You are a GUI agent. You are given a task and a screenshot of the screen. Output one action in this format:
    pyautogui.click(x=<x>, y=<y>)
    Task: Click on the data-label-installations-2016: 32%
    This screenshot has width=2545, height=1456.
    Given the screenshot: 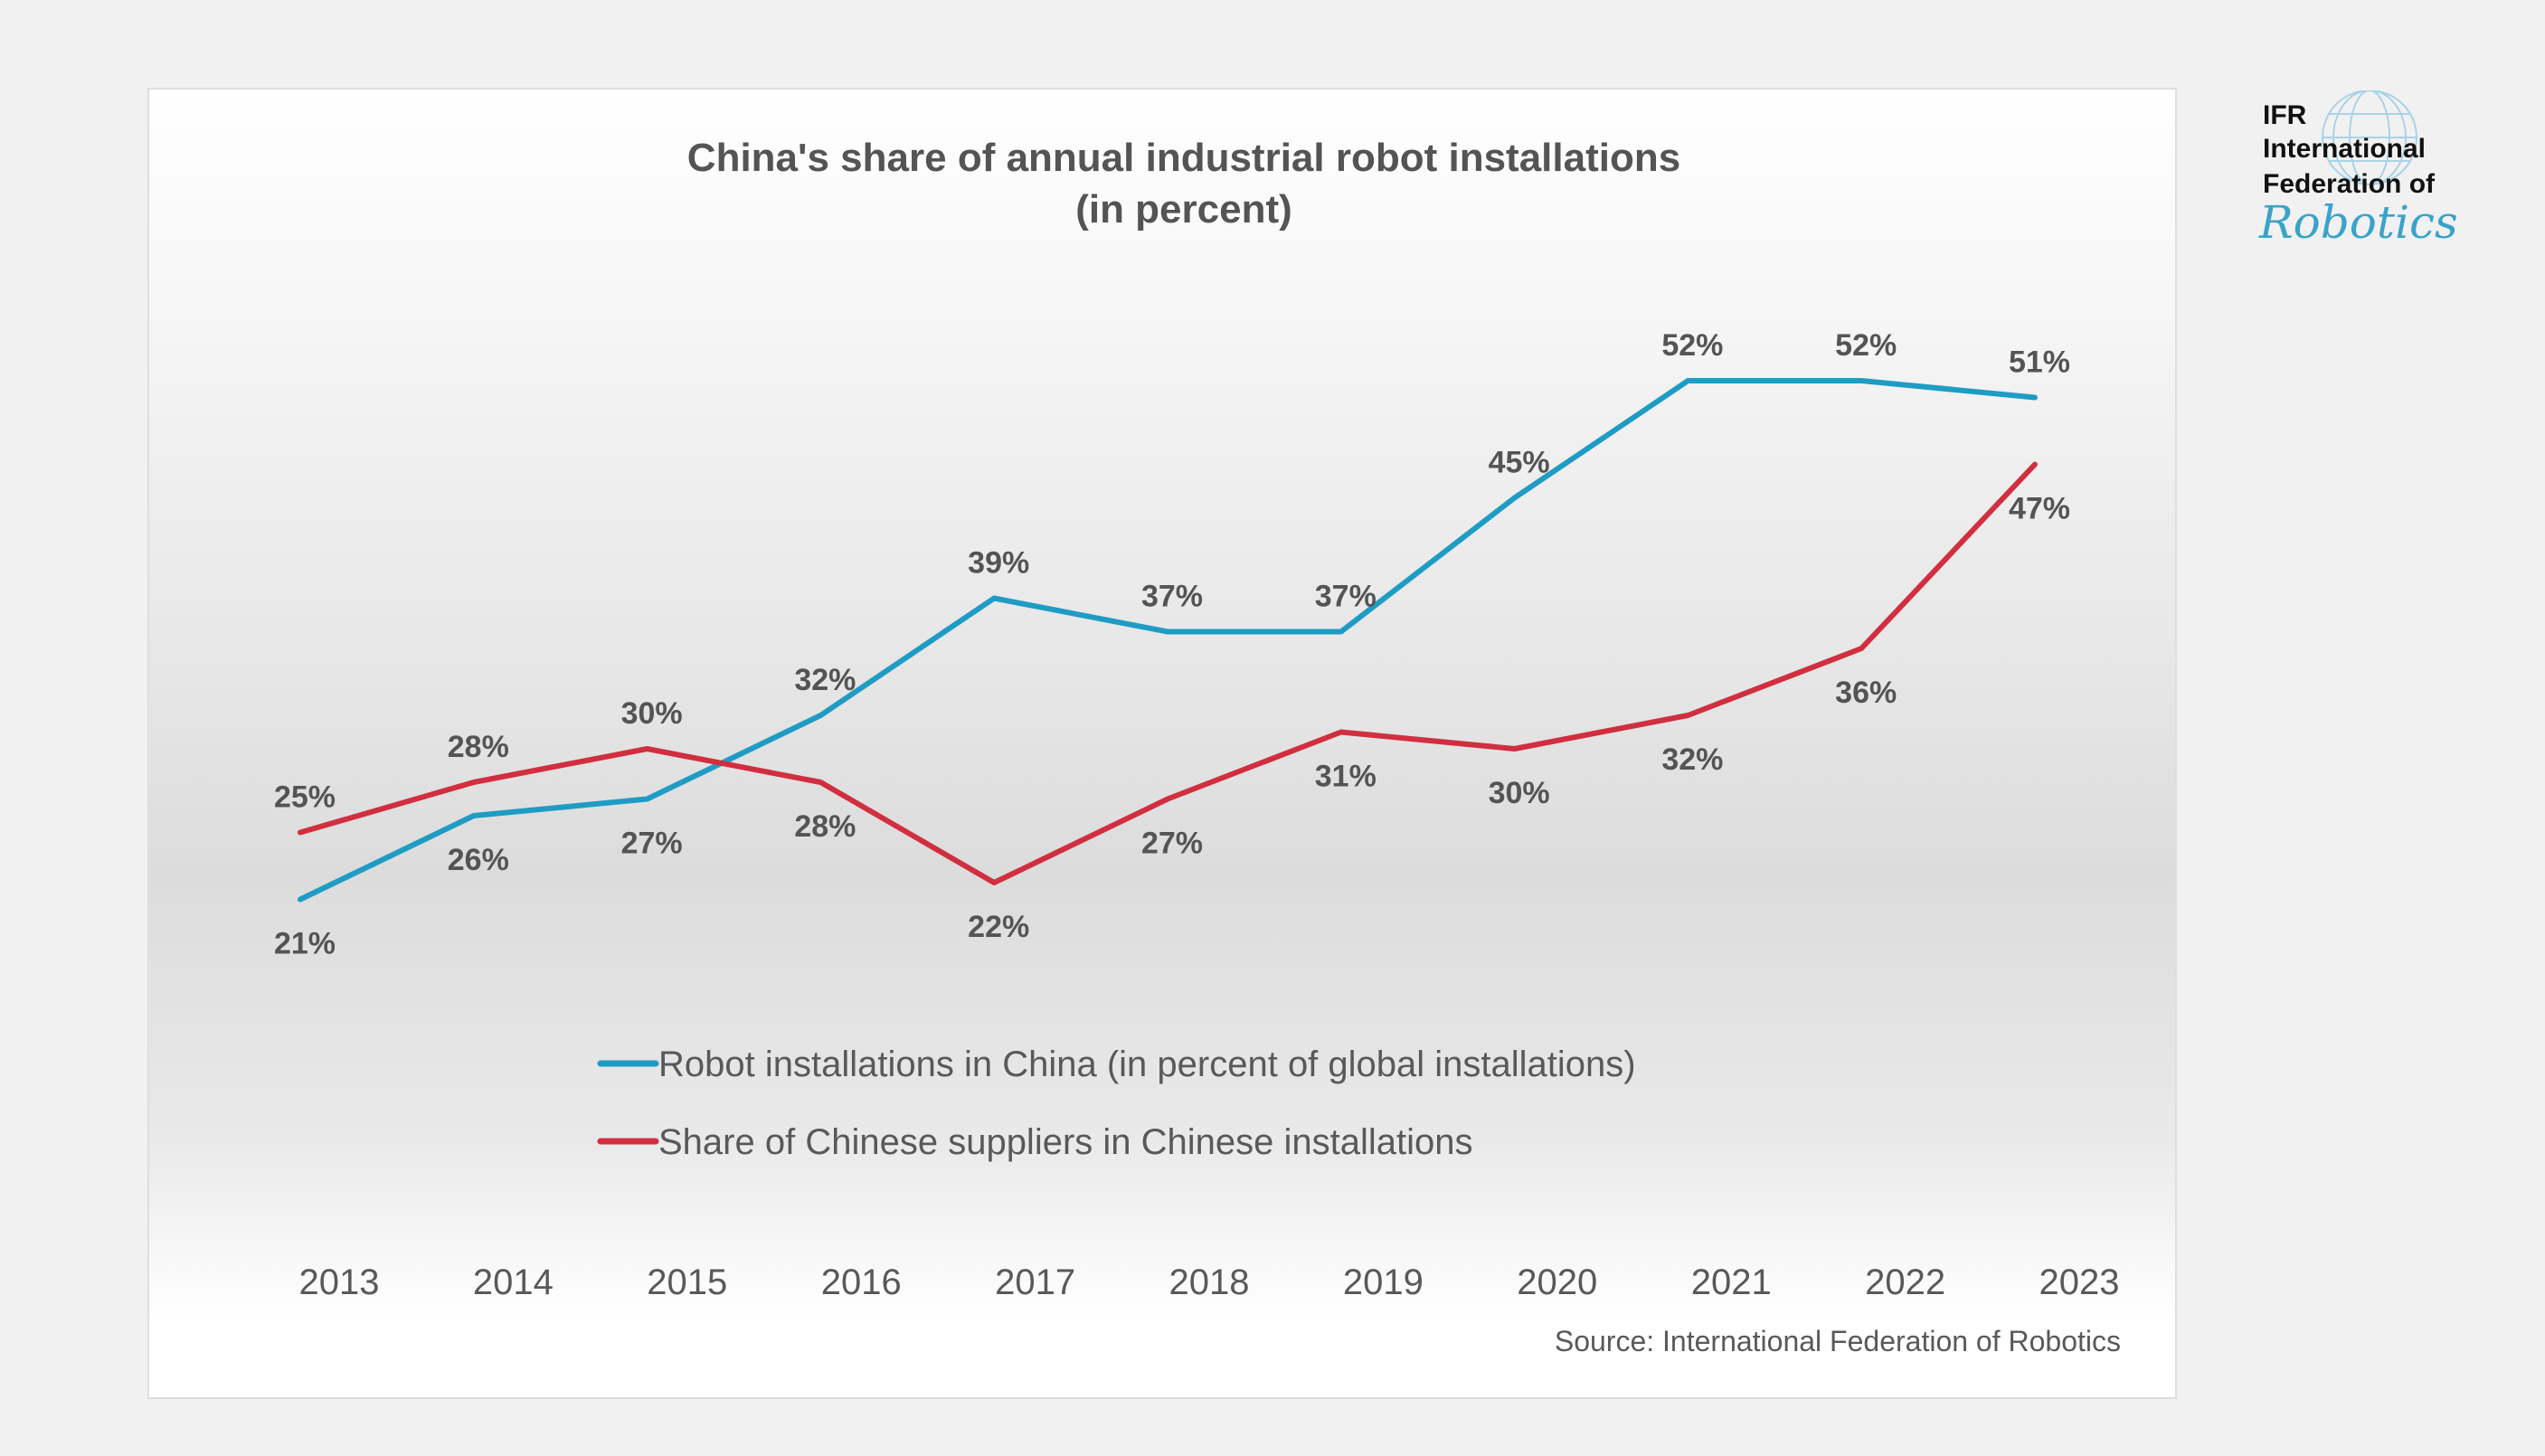 What is the action you would take?
    pyautogui.click(x=825, y=680)
    